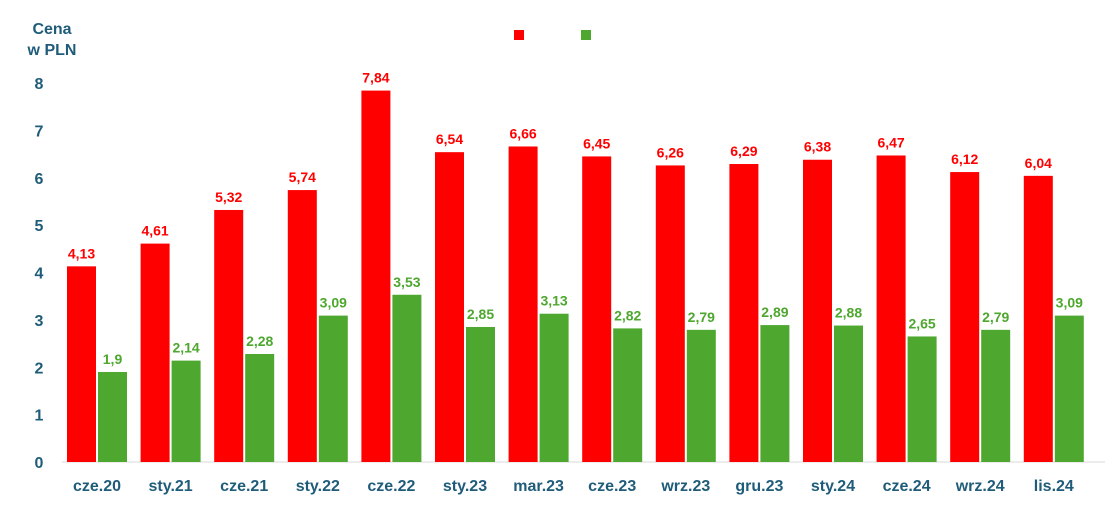  I want to click on x-tick-label: cze.20, so click(97, 486).